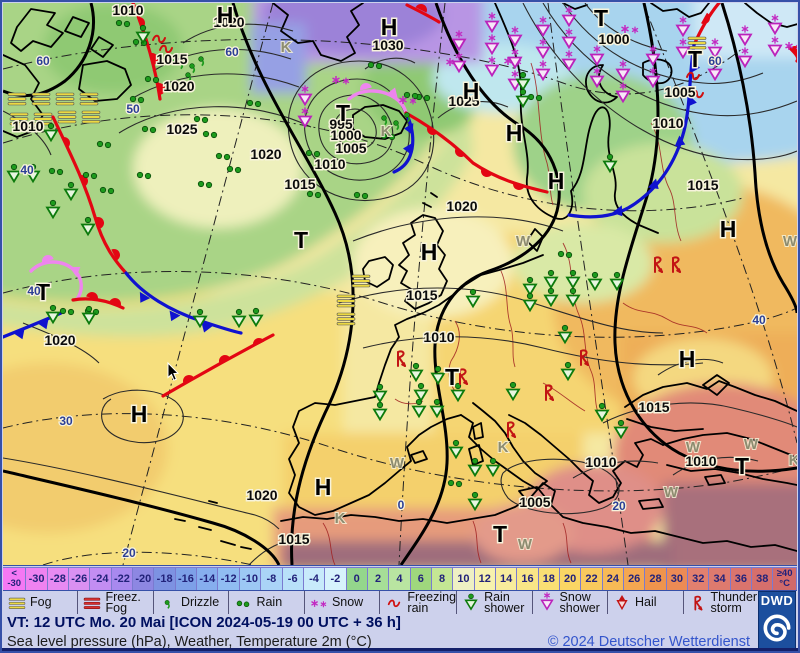 Image resolution: width=800 pixels, height=653 pixels. Describe the element at coordinates (549, 578) in the screenshot. I see `scale-cell: 18` at that location.